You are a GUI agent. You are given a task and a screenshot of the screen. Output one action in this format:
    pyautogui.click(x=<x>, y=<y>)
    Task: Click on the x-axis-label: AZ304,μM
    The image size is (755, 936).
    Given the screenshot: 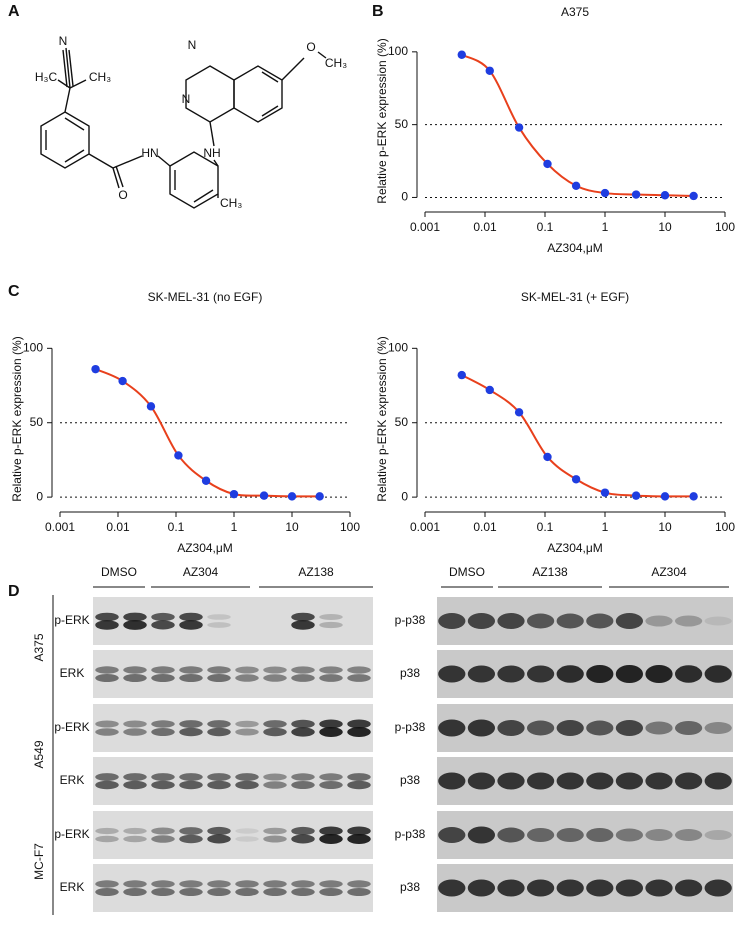 What is the action you would take?
    pyautogui.click(x=575, y=248)
    